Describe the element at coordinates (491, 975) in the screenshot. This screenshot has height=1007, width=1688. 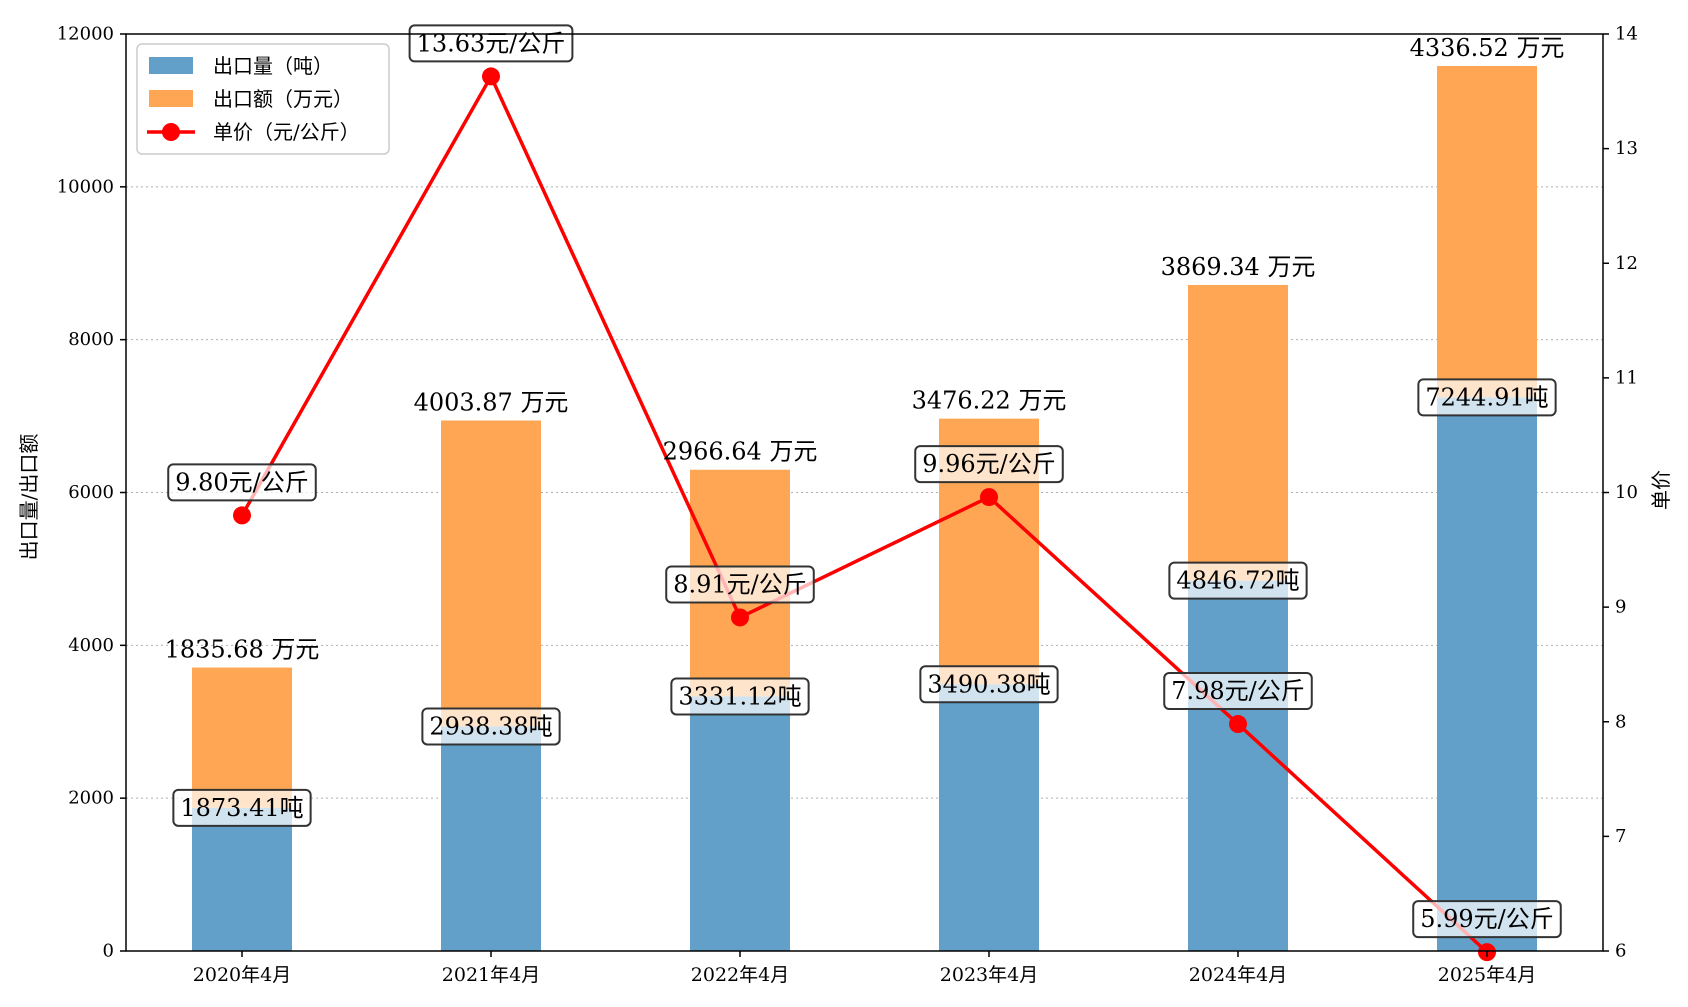
I see `x-tick-label: 2021年4月` at that location.